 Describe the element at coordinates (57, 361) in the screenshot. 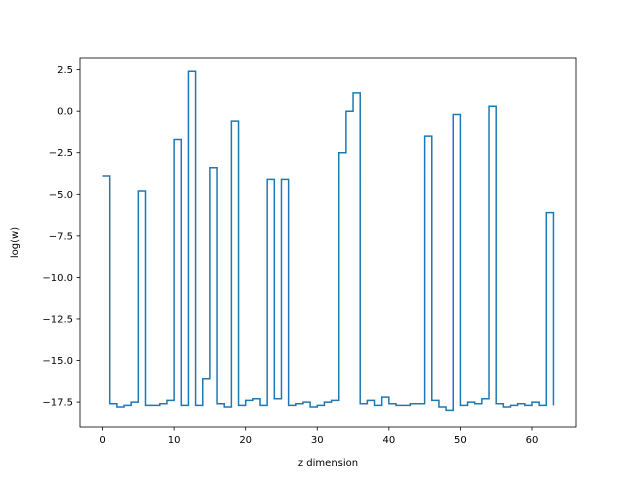

I see `y-tick-label: −15.0` at that location.